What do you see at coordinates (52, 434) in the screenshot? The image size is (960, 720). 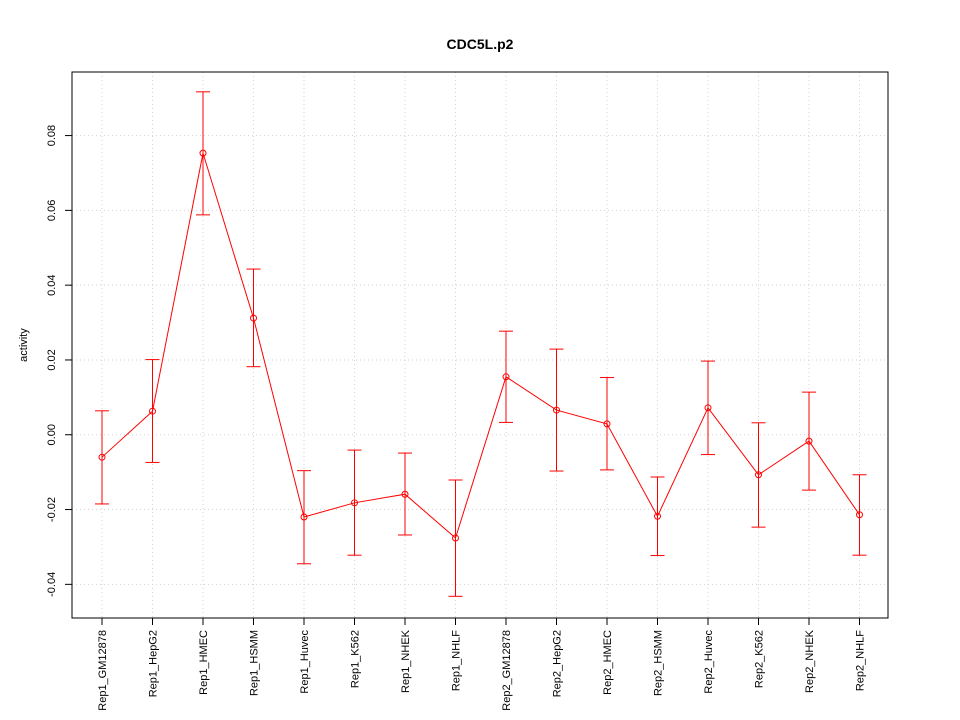 I see `y-tick-label: 0.00` at bounding box center [52, 434].